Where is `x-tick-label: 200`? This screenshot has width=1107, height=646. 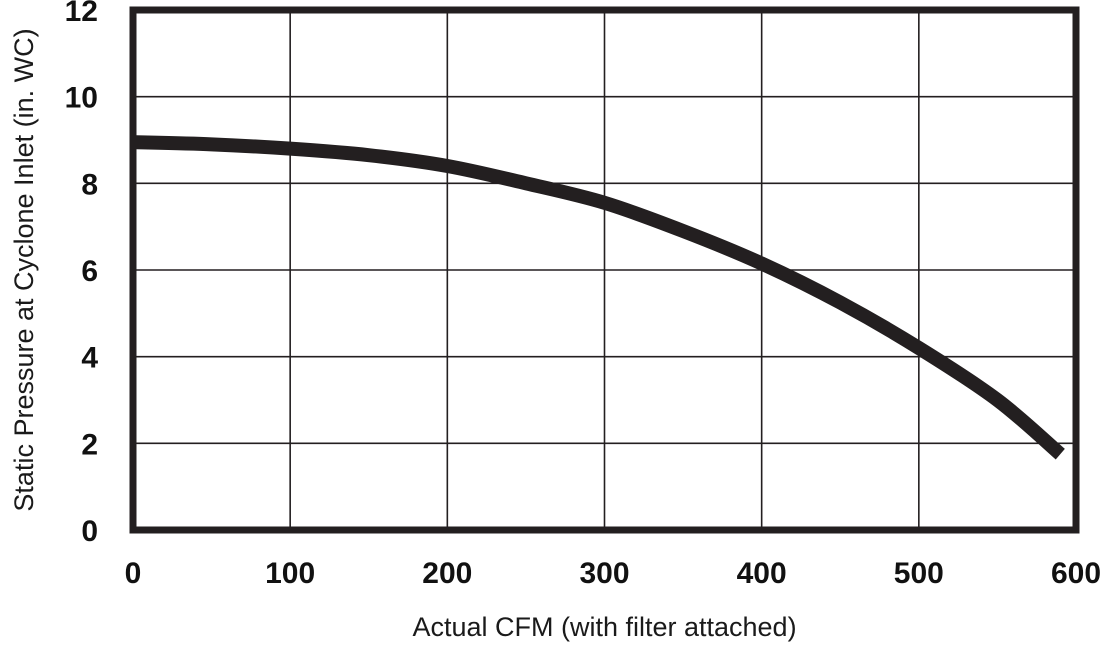 x-tick-label: 200 is located at coordinates (447, 573).